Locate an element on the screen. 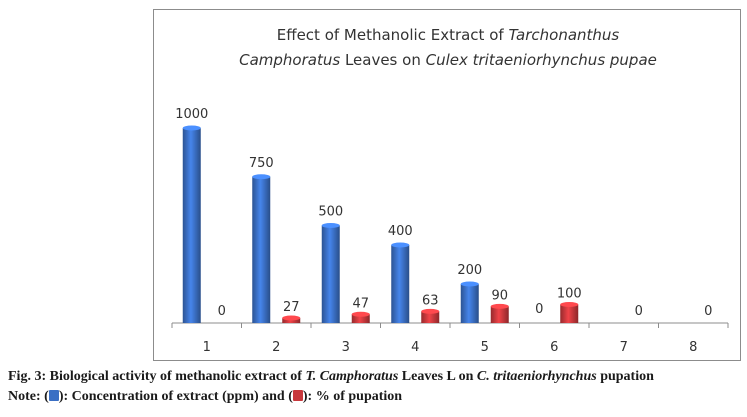 This screenshot has width=747, height=417. concentration-label-5: 200 is located at coordinates (469, 270).